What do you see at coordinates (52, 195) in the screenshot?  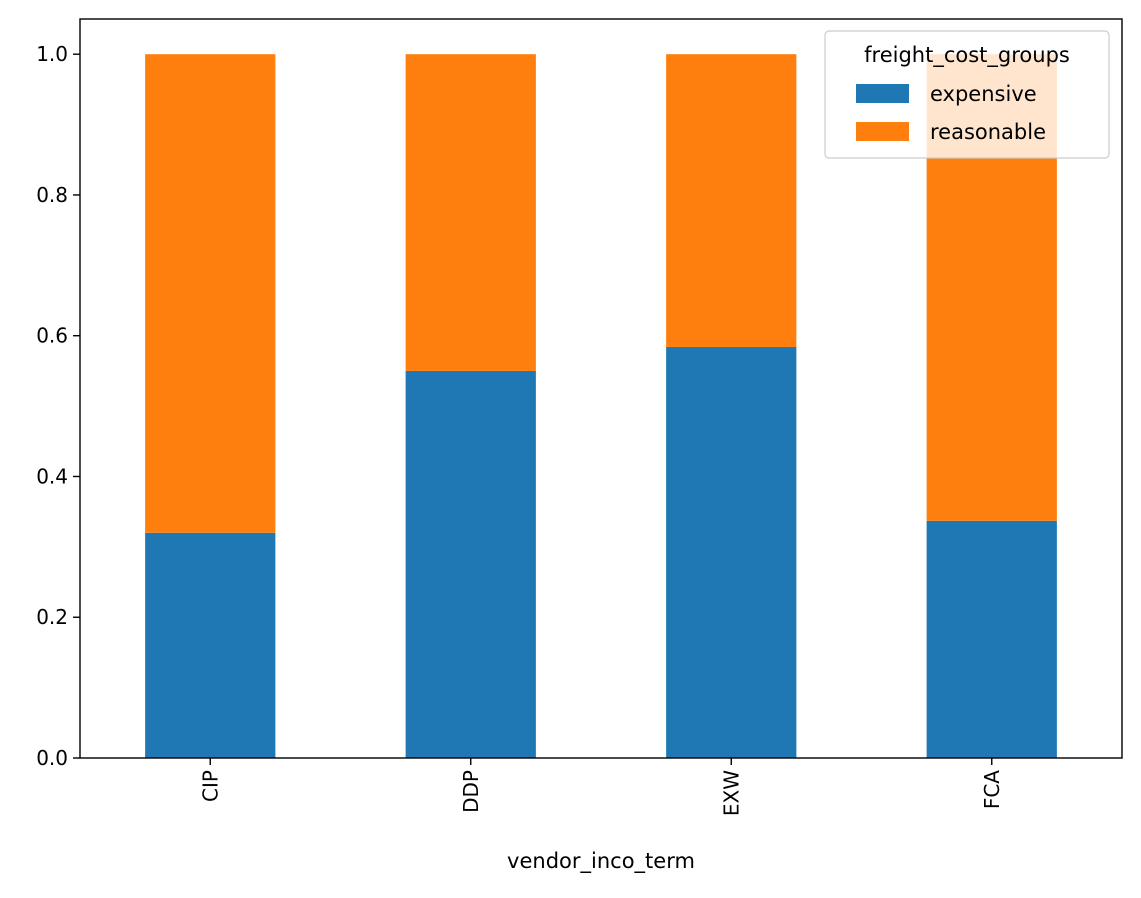 I see `y-tick-label: 0.8` at bounding box center [52, 195].